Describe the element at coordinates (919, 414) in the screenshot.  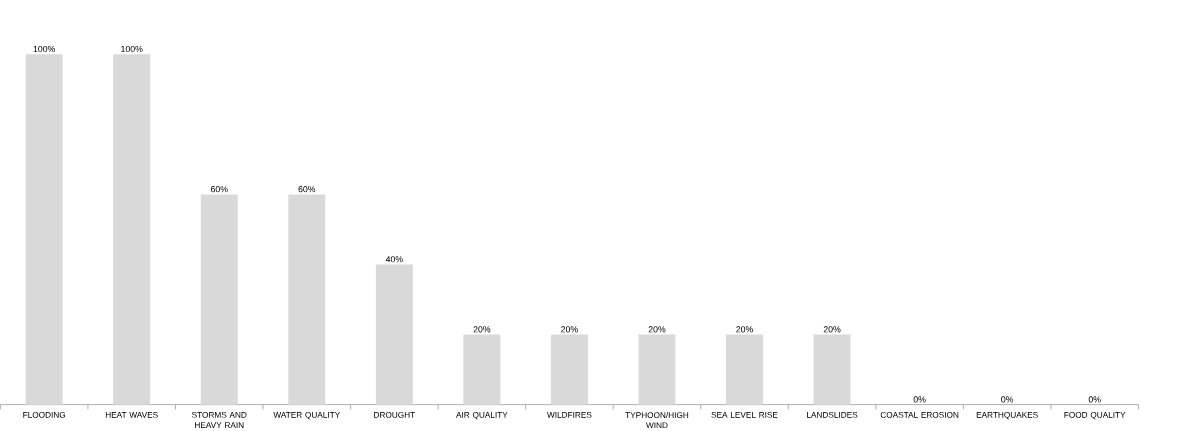
I see `x-tick-label: COASTAL EROSION` at that location.